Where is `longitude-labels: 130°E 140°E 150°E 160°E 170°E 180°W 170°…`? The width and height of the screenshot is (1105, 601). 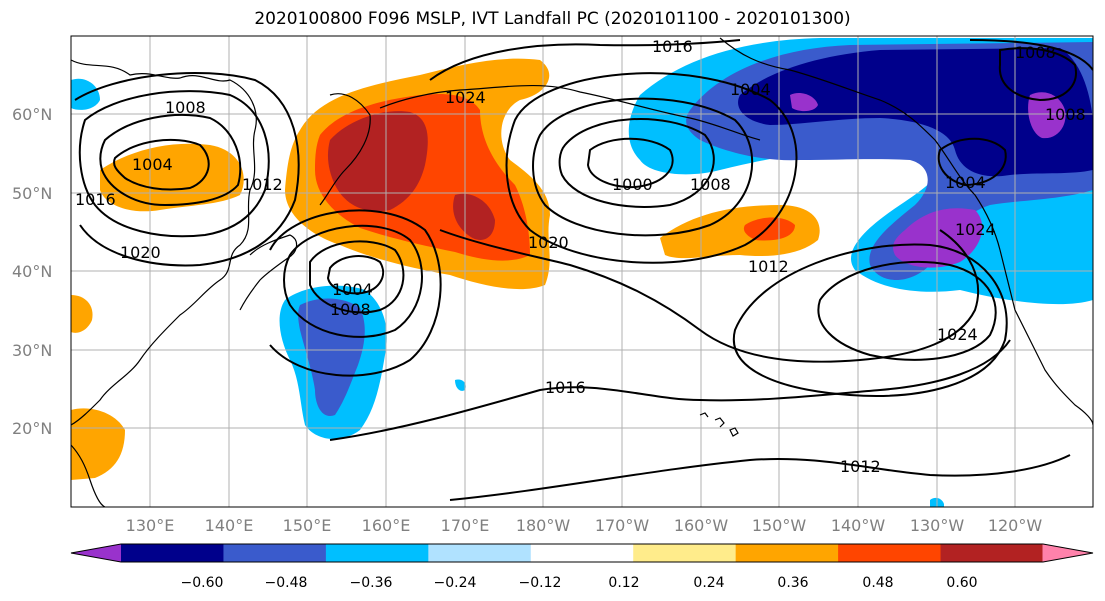
longitude-labels: 130°E 140°E 150°E 160°E 170°E 180°W 170°… is located at coordinates (584, 525).